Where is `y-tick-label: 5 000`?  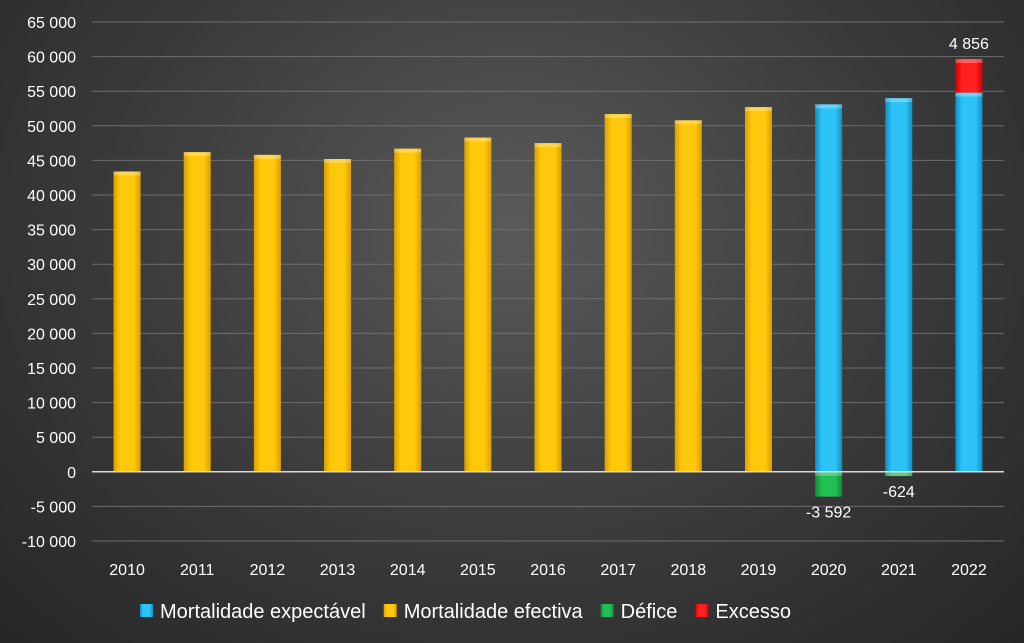
y-tick-label: 5 000 is located at coordinates (56, 438).